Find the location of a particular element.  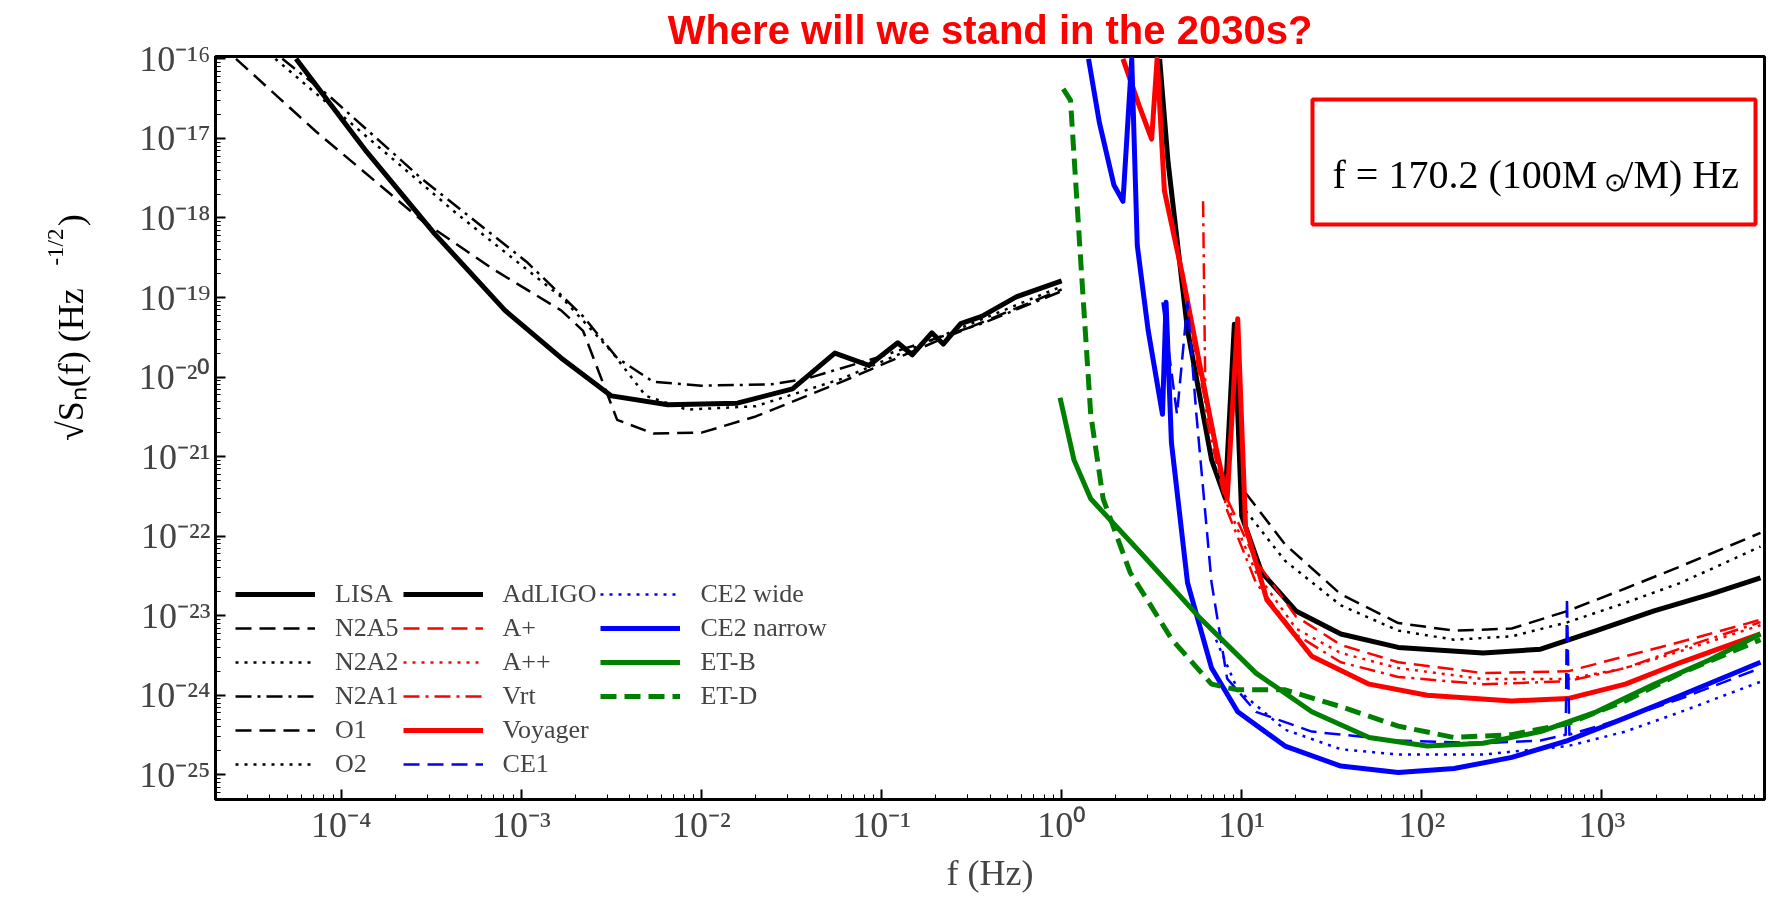

legend-label: AdLIGO is located at coordinates (549, 594).